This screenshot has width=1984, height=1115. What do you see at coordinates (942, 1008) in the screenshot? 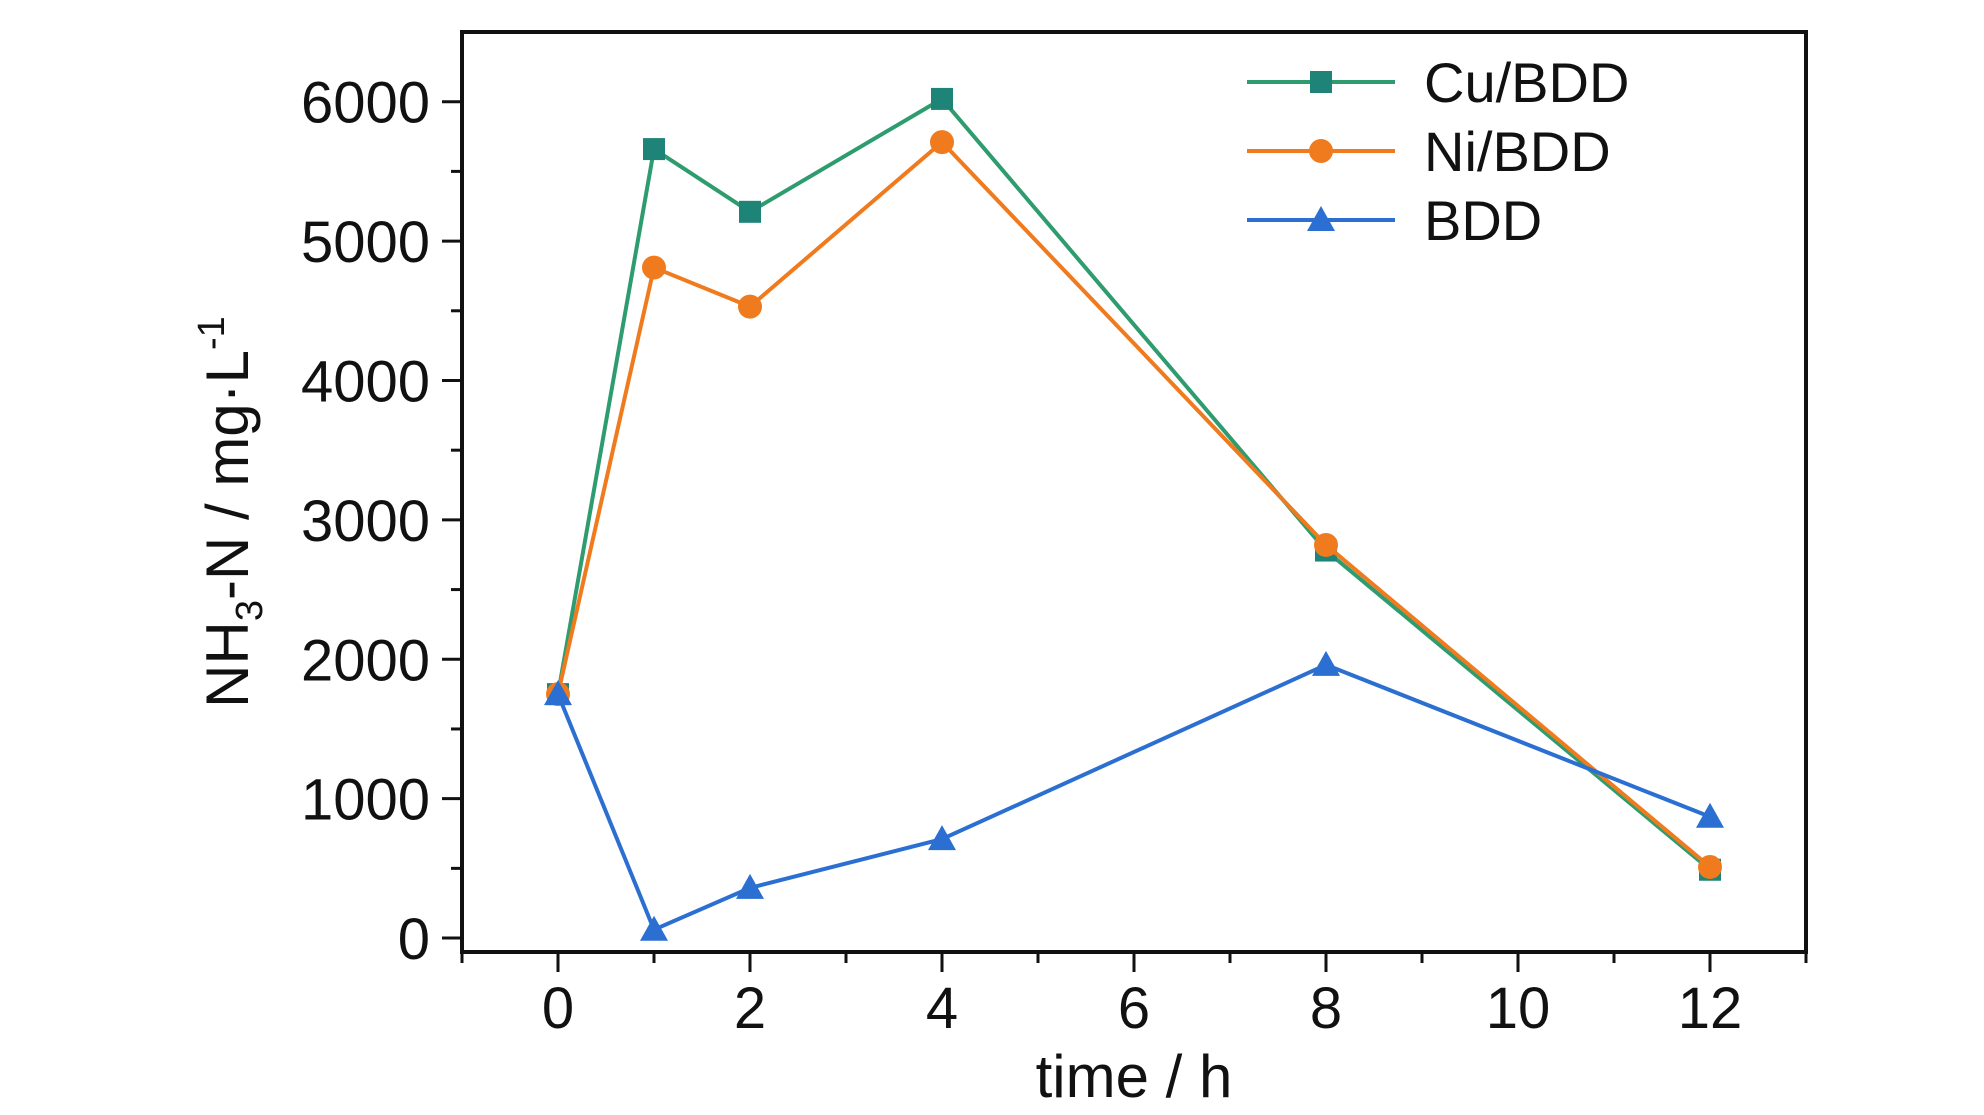
I see `x-tick-label: 4` at bounding box center [942, 1008].